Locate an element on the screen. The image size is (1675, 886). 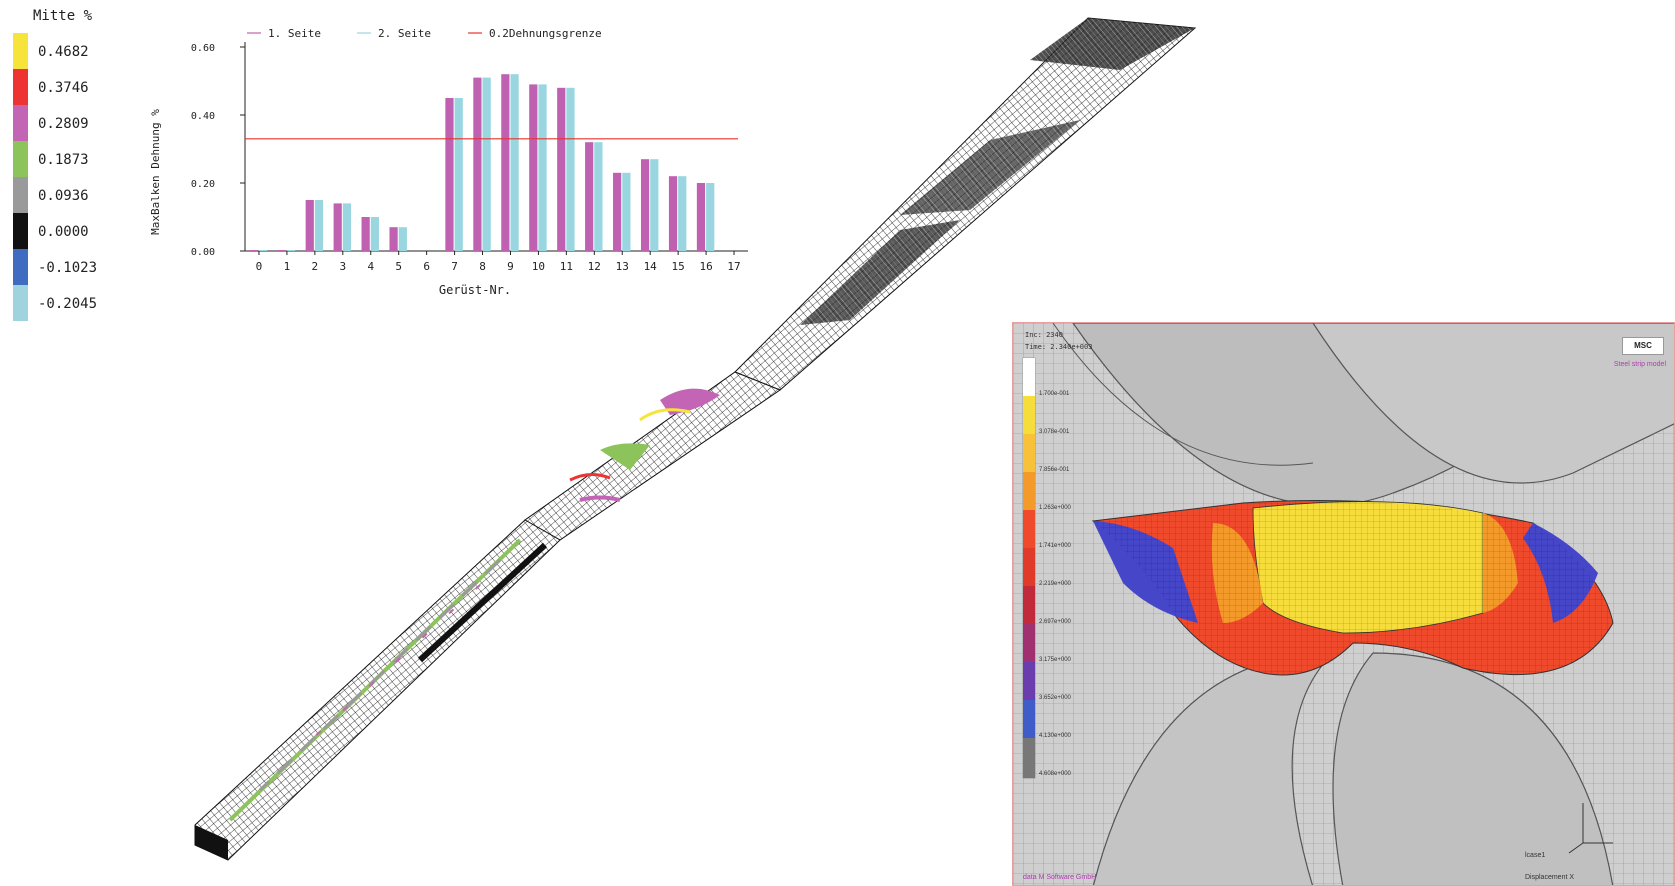
fe-scale-label: 1.741e+000 is located at coordinates (1055, 546).